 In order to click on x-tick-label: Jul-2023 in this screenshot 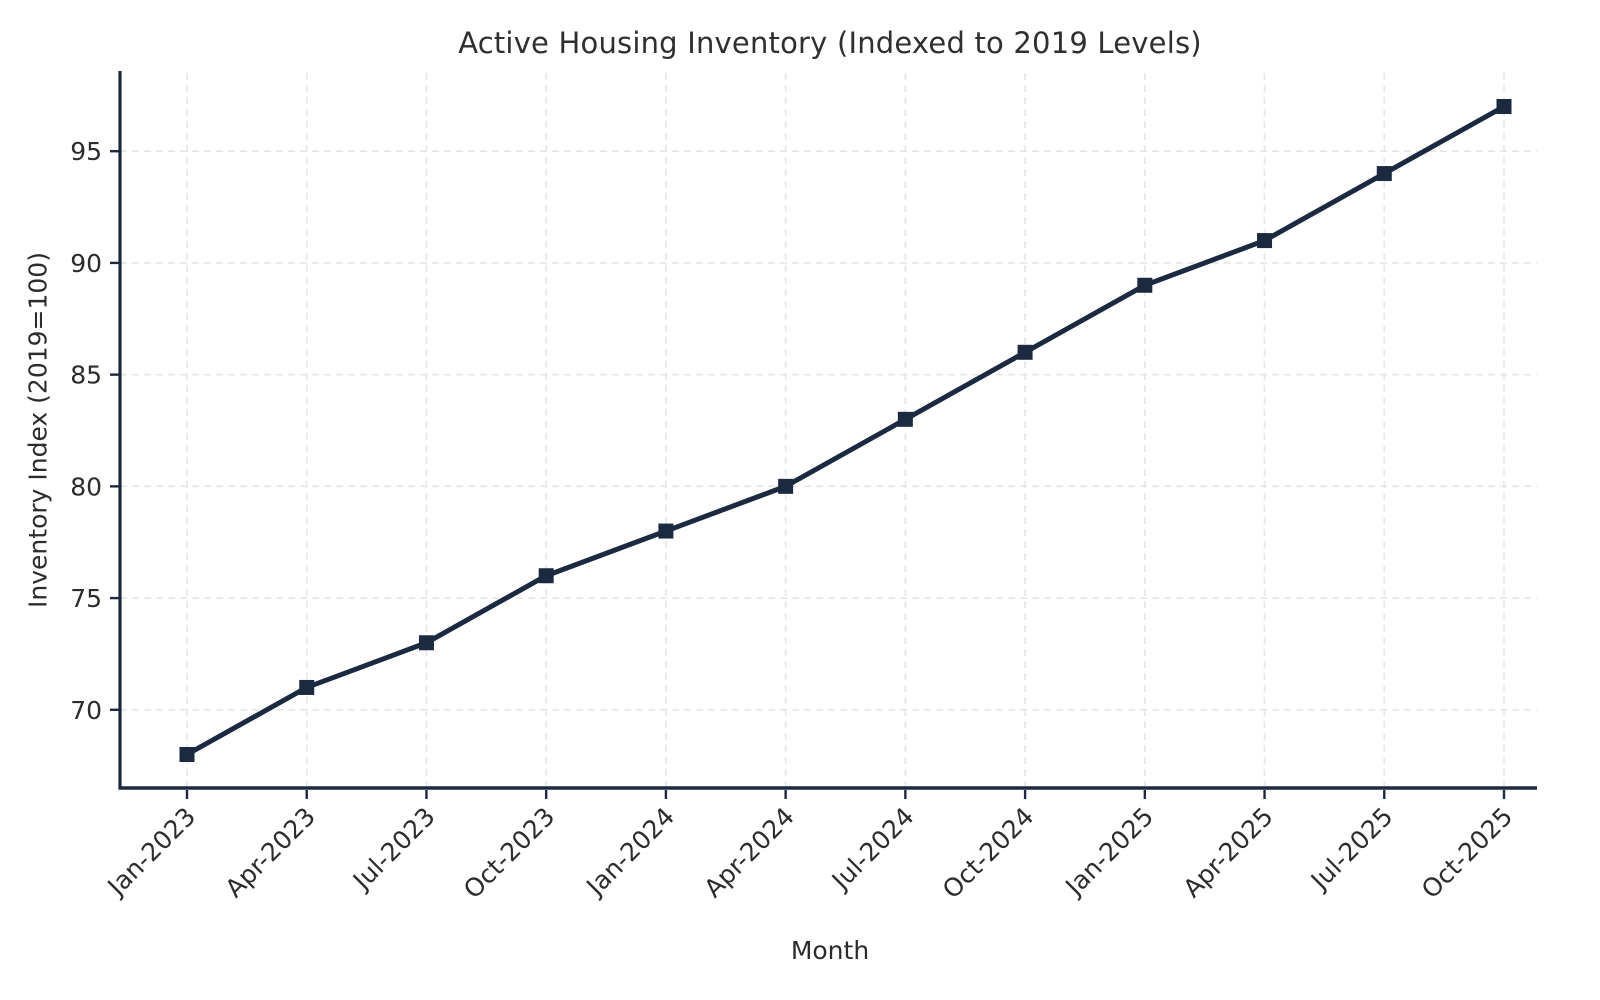, I will do `click(393, 849)`.